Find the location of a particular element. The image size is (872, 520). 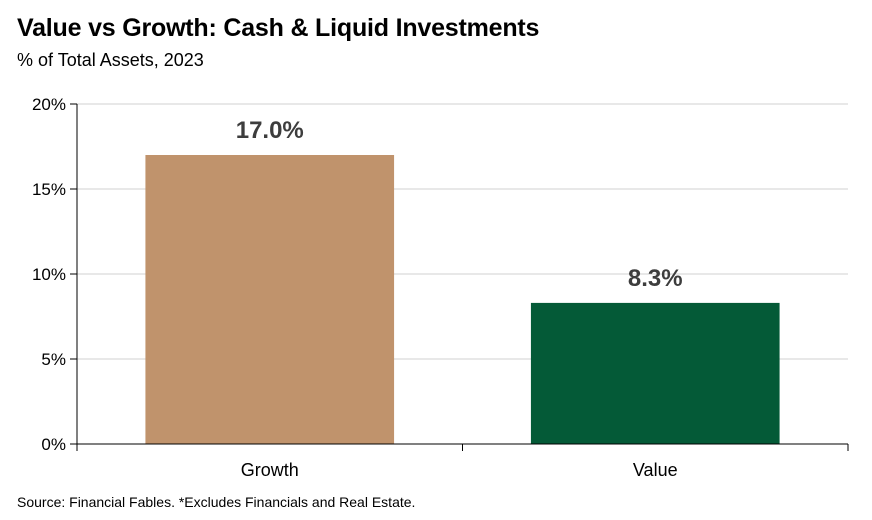

x-category-label: Value is located at coordinates (655, 470).